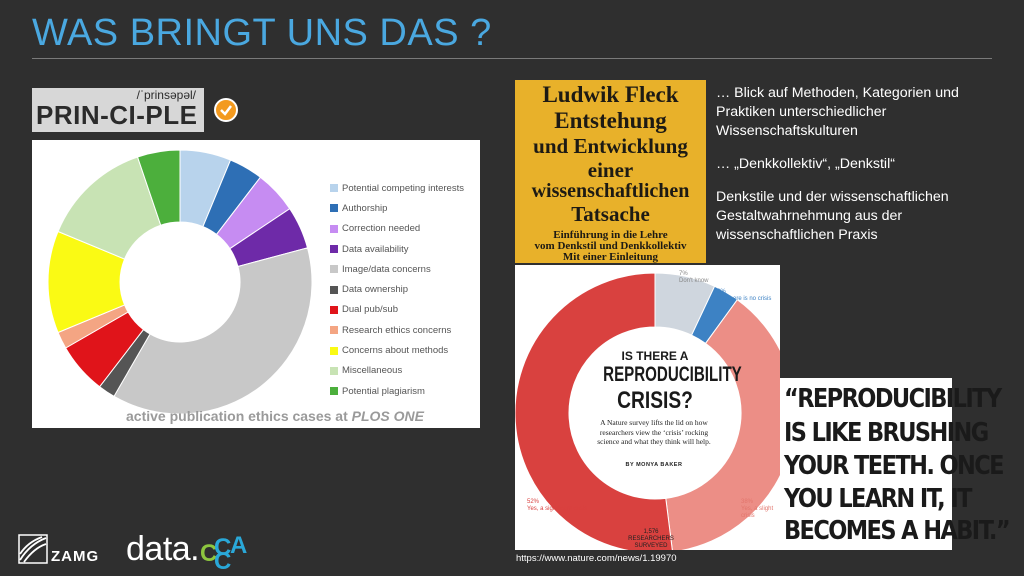 The height and width of the screenshot is (576, 1024). I want to click on zamg-text: ZAMG, so click(75, 556).